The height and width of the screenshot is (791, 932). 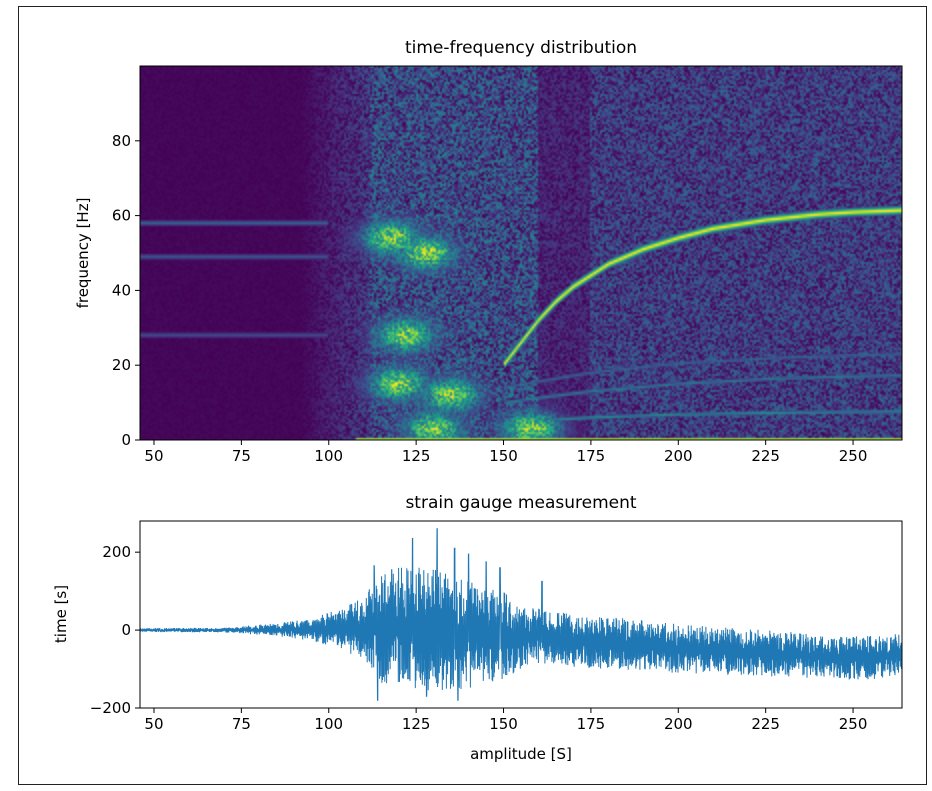 What do you see at coordinates (110, 708) in the screenshot?
I see `y-tick-label: −200` at bounding box center [110, 708].